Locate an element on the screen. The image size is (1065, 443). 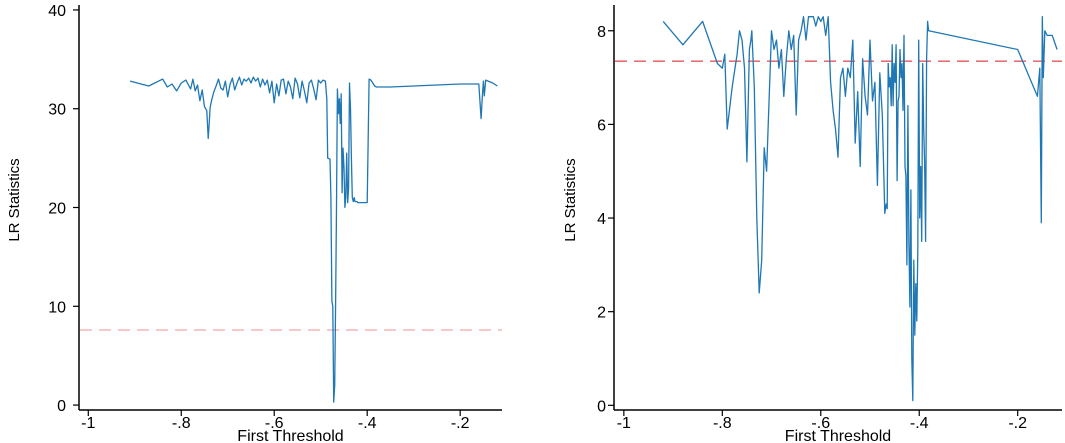
y-tick-label: 10 is located at coordinates (57, 307).